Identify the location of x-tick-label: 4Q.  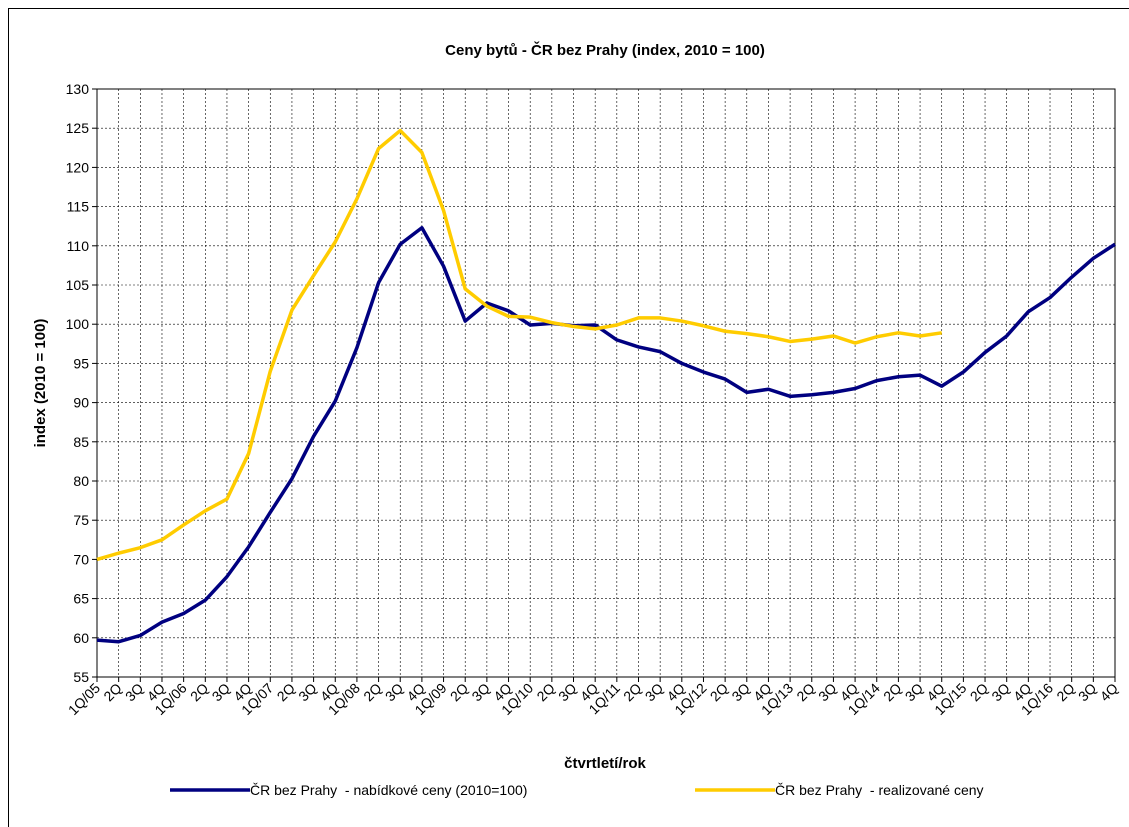
(1109, 692).